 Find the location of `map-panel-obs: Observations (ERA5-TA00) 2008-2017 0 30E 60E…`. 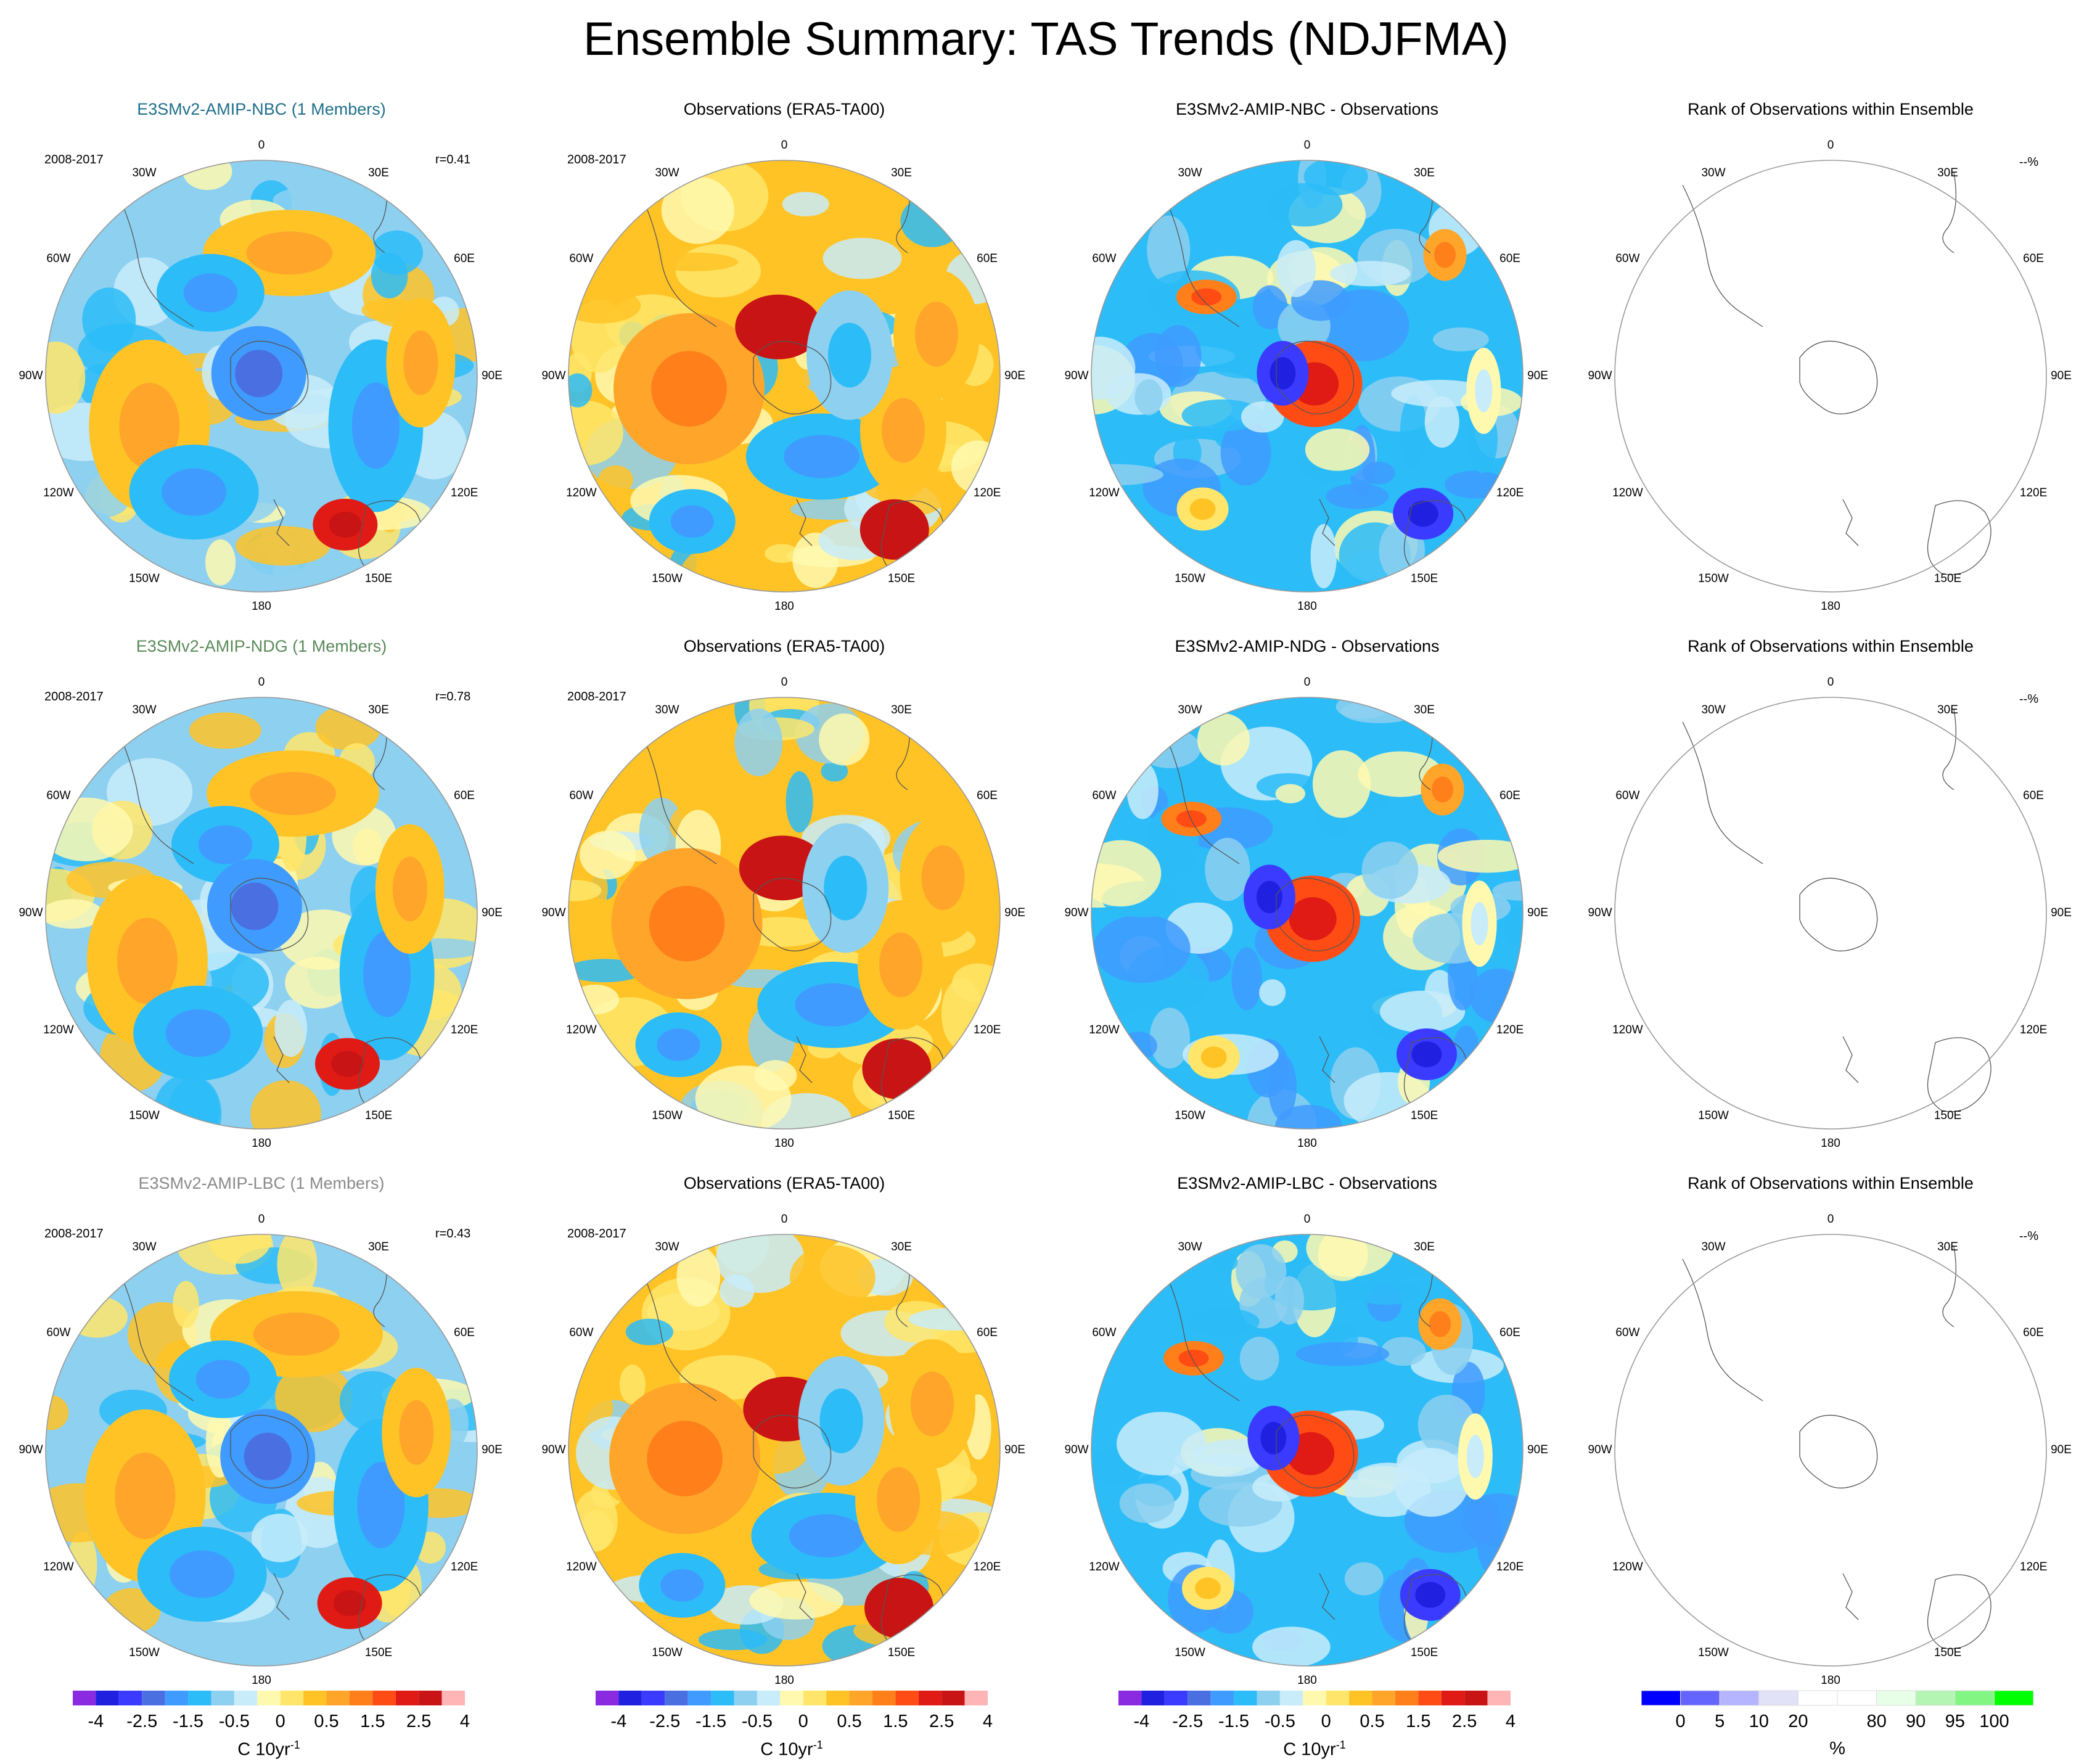

map-panel-obs: Observations (ERA5-TA00) 2008-2017 0 30E 60E… is located at coordinates (784, 904).